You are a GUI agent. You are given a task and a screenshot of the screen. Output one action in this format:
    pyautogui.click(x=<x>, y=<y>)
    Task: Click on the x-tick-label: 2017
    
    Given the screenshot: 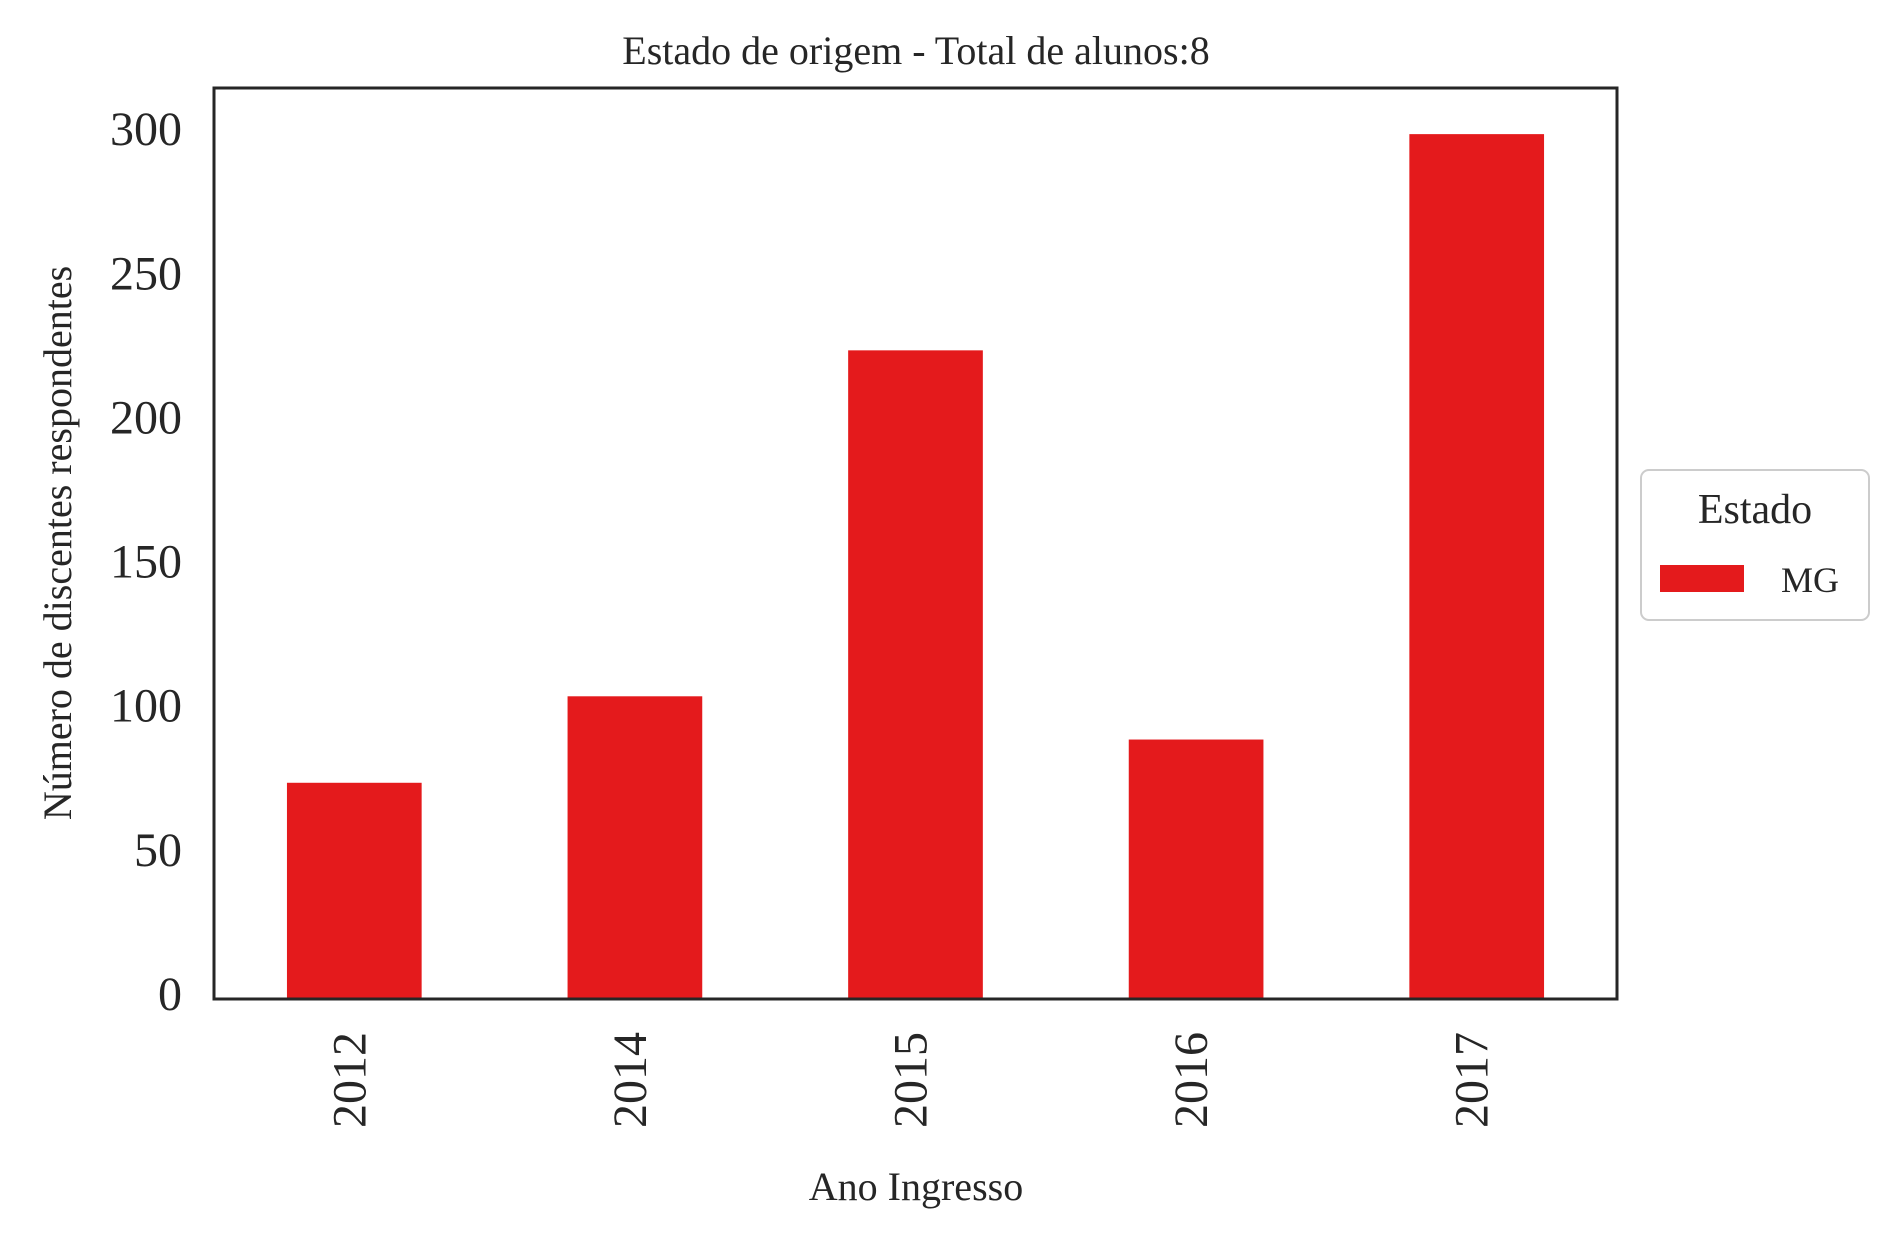 What is the action you would take?
    pyautogui.click(x=1472, y=1080)
    